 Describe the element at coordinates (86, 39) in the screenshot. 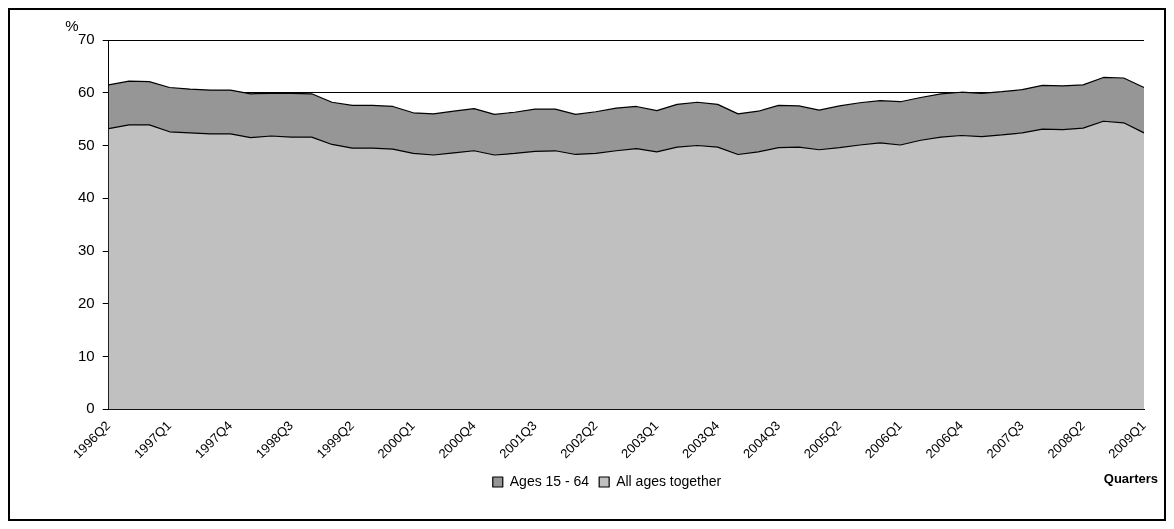

I see `y-tick-label: 70` at that location.